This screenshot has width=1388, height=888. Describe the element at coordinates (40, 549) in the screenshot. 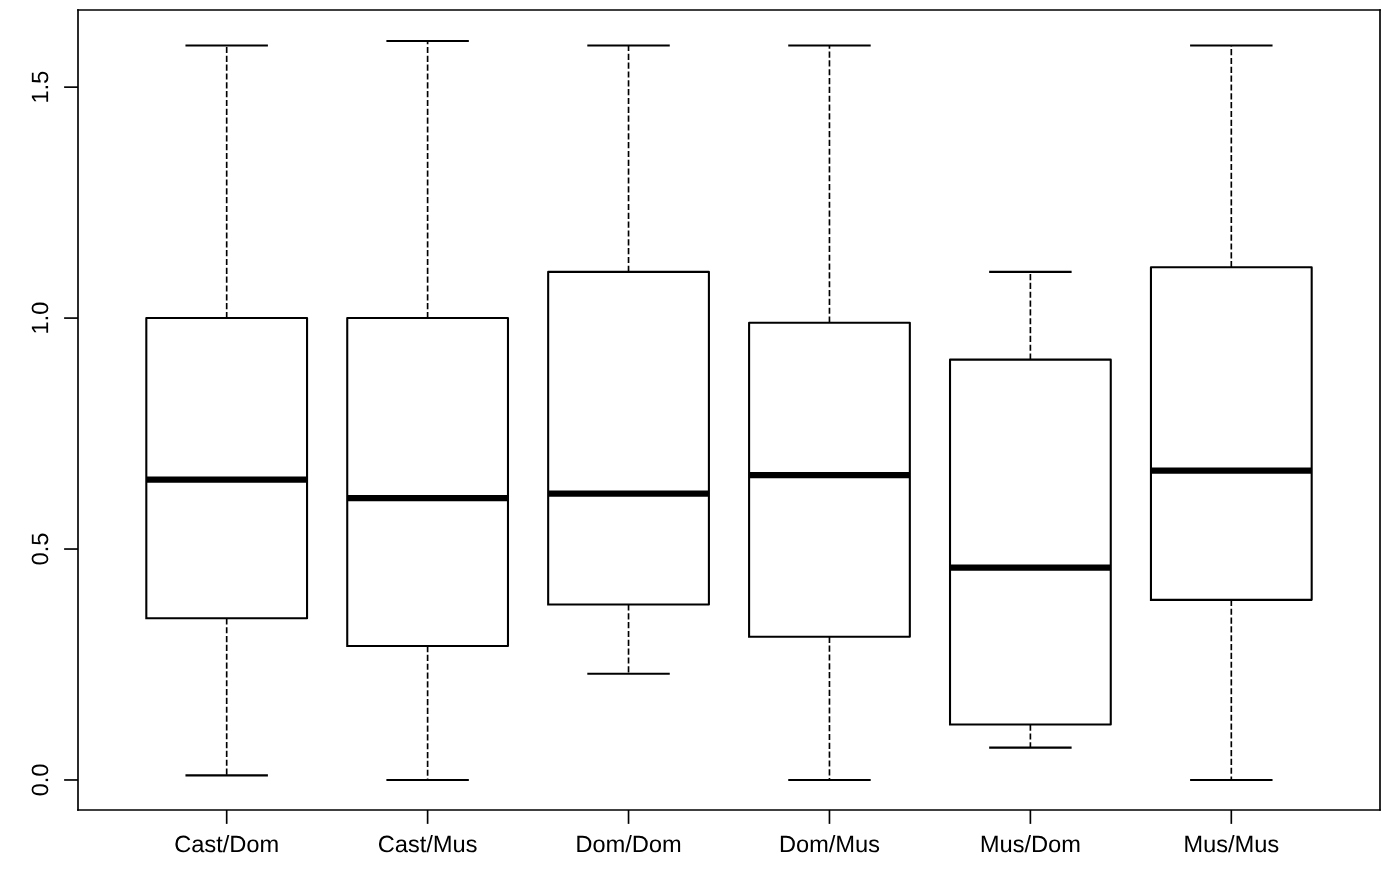

I see `y-tick-label: 0.5` at that location.